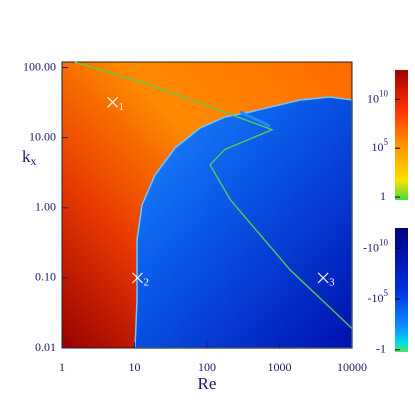 This screenshot has width=415, height=415. I want to click on y-tick-label: 0.01, so click(45, 347).